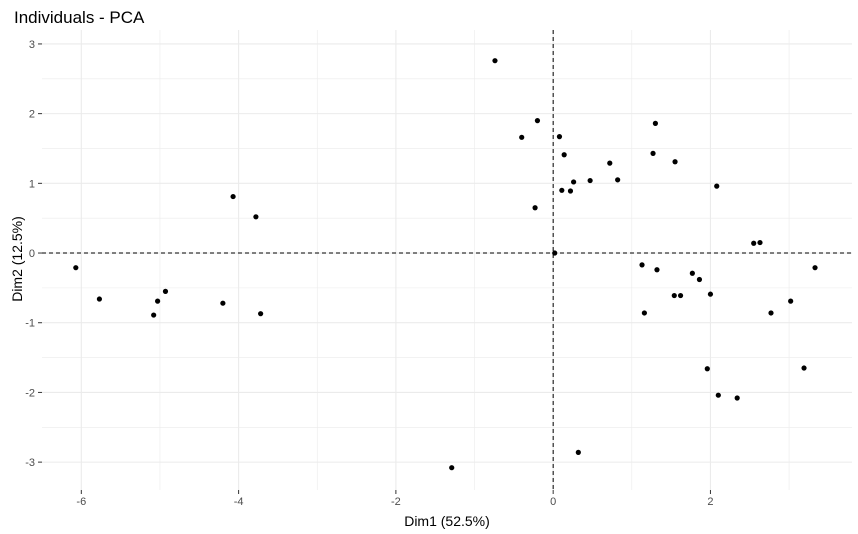 This screenshot has height=534, width=858. Describe the element at coordinates (710, 502) in the screenshot. I see `x-tick-label: 2` at that location.